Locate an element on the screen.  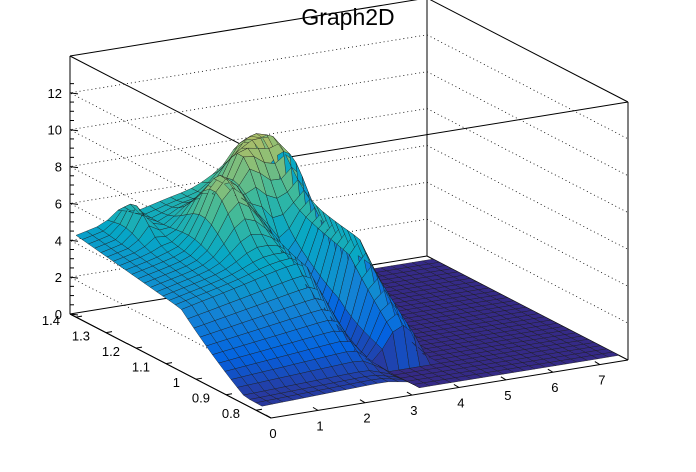
y-tick-label: 0.9 is located at coordinates (201, 398).